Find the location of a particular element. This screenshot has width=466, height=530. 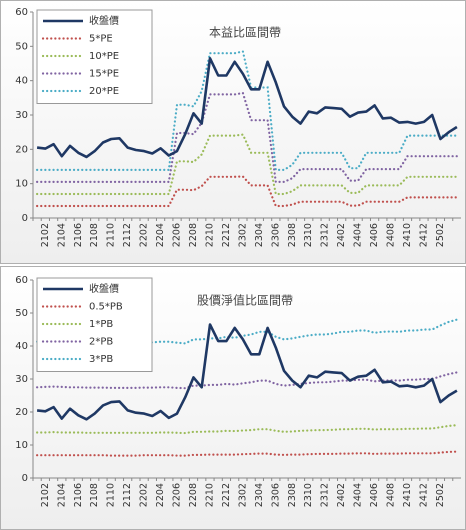

legend-label: 15*PE is located at coordinates (104, 74).